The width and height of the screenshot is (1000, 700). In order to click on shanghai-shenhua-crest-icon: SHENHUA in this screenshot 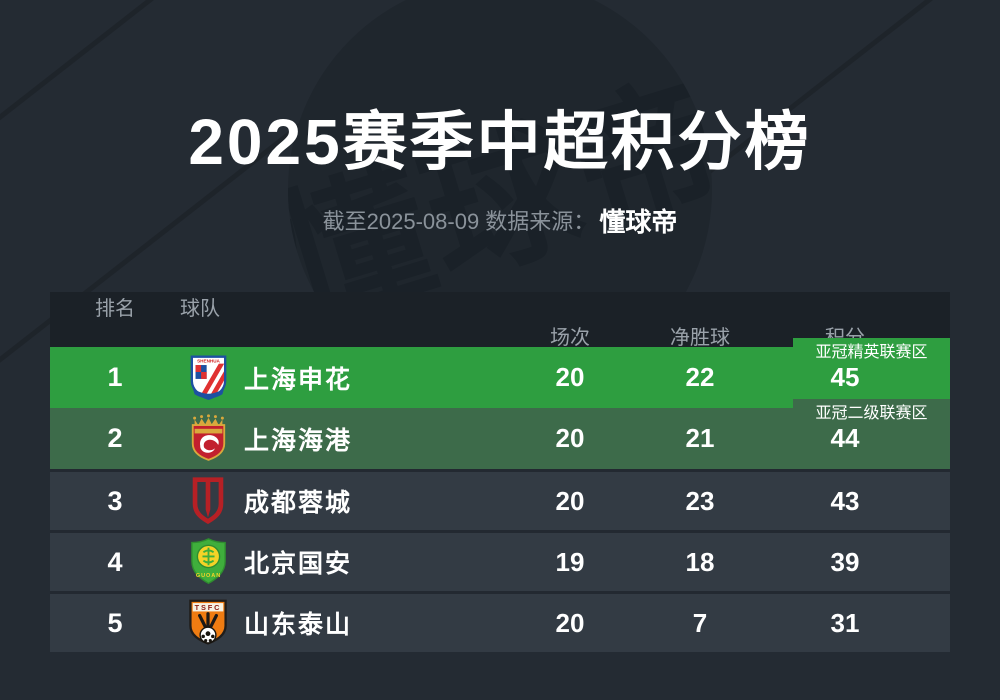, I will do `click(208, 378)`.